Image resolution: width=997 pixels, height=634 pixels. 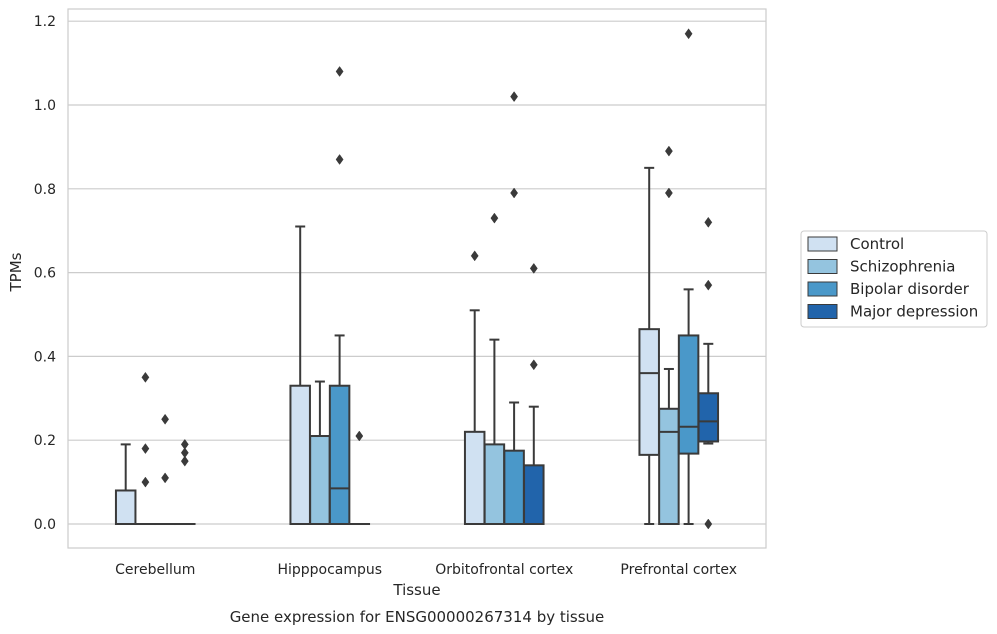 What do you see at coordinates (329, 570) in the screenshot?
I see `x-tick-label: Hipppocampus` at bounding box center [329, 570].